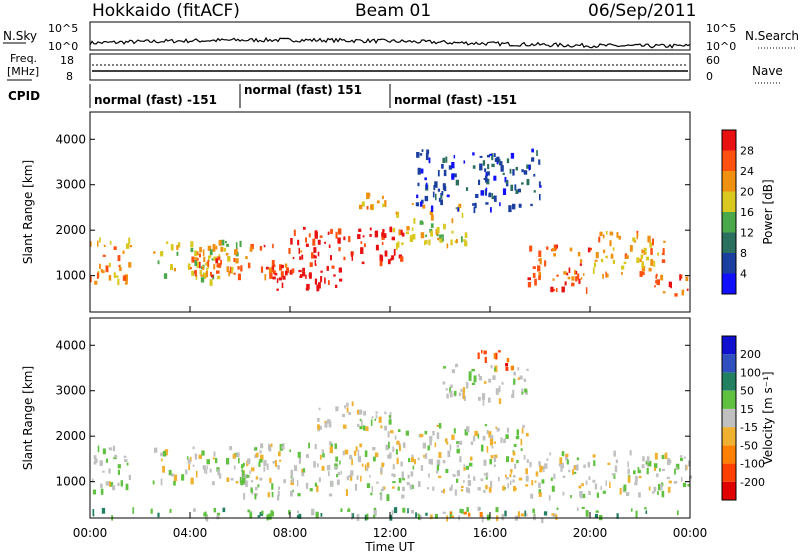 The width and height of the screenshot is (800, 558). I want to click on power-ylabel: Slant Range [km], so click(28, 212).